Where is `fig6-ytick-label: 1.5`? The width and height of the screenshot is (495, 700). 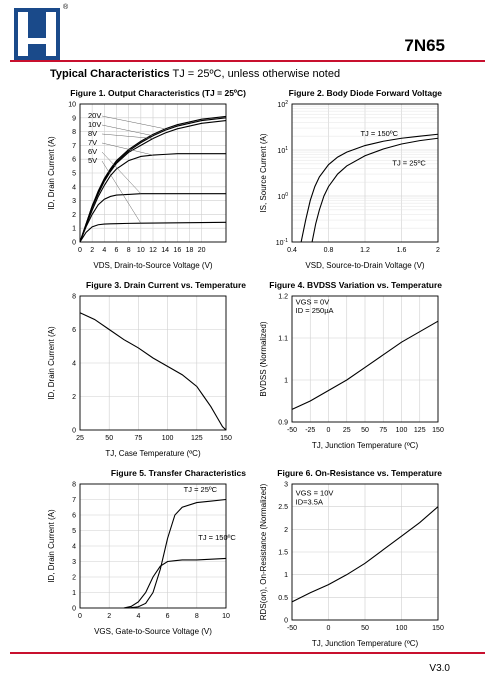
fig6-ytick-label: 1.5 is located at coordinates (283, 553).